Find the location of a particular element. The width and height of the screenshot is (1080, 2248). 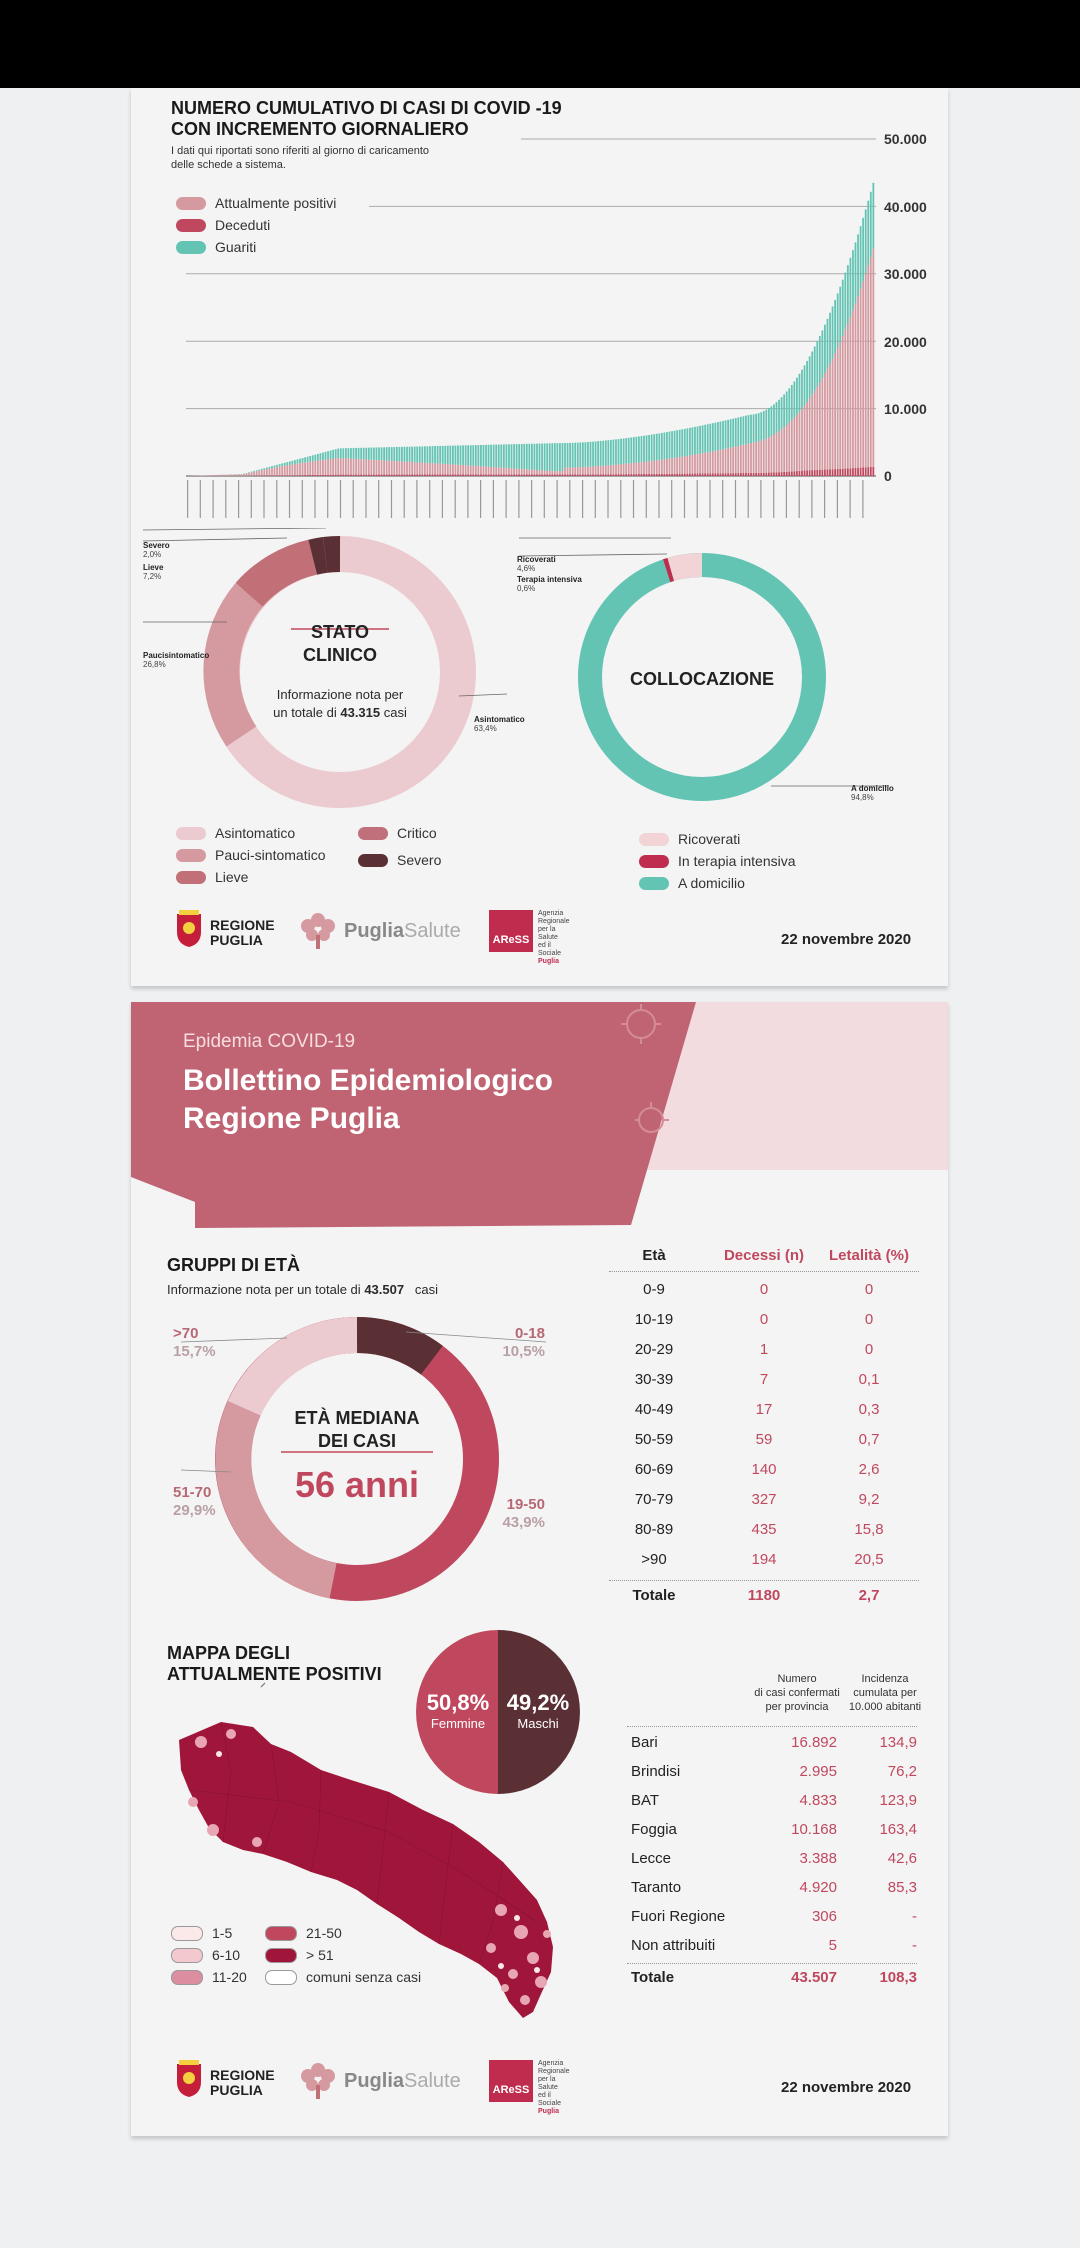

pies-svg is located at coordinates (515, 668).